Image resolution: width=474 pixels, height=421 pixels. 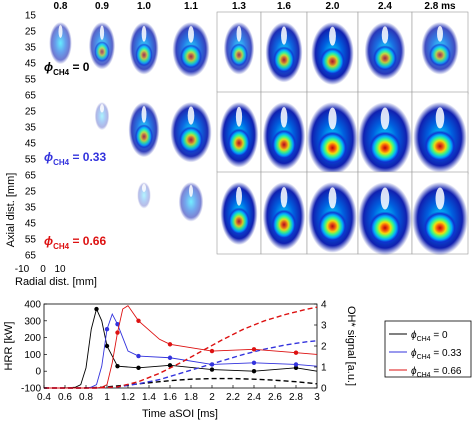 What do you see at coordinates (296, 397) in the screenshot?
I see `x-tick-label: 2.8` at bounding box center [296, 397].